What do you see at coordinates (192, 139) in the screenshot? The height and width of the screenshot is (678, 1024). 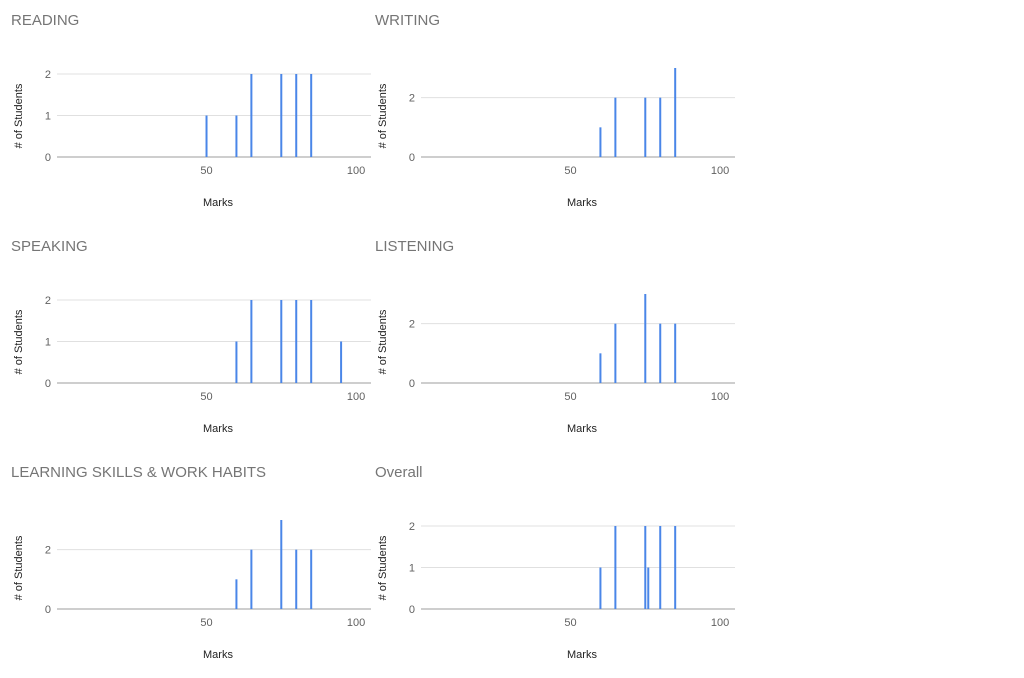 I see `chart-plot-reading: 0 1 2 50 100 Marks # of Students` at bounding box center [192, 139].